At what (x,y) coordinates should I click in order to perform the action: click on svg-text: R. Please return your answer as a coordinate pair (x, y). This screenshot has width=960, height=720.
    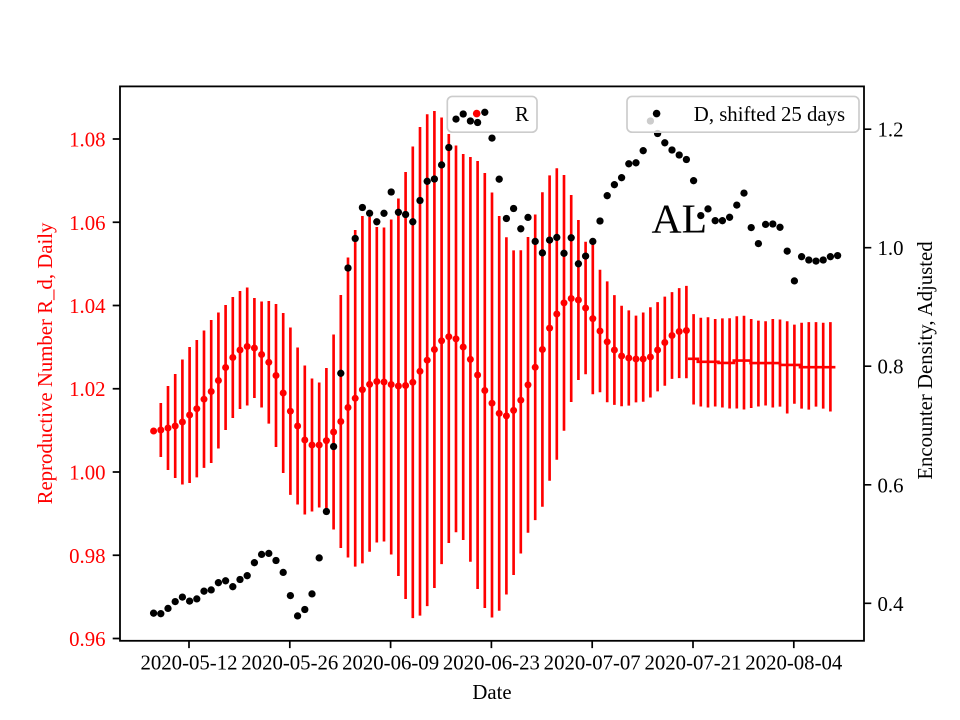
    Looking at the image, I should click on (522, 114).